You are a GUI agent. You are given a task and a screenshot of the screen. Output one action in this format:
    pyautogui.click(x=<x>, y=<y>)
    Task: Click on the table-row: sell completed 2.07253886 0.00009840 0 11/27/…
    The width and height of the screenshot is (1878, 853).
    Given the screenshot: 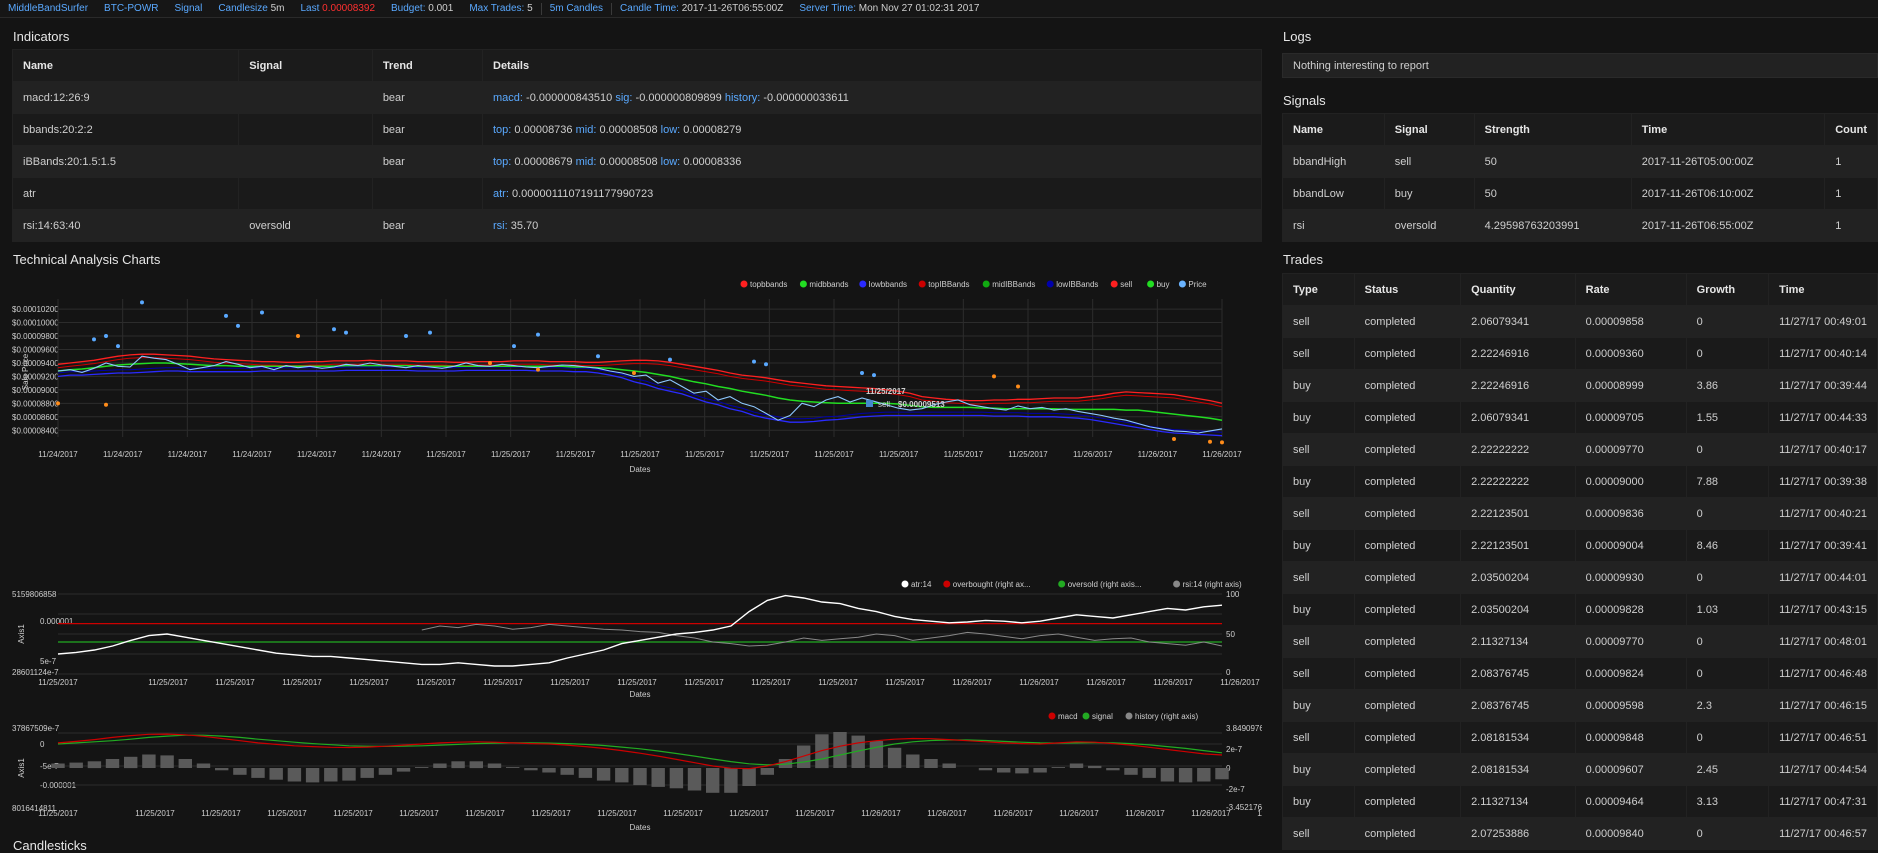 What is the action you would take?
    pyautogui.click(x=1580, y=833)
    